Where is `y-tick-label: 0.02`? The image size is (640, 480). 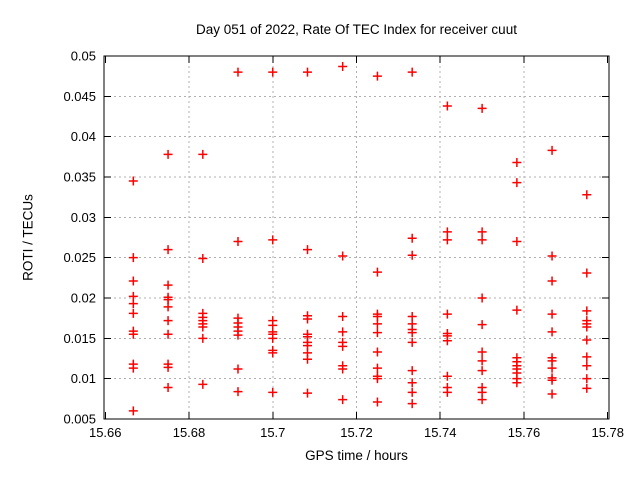
y-tick-label: 0.02 is located at coordinates (83, 298).